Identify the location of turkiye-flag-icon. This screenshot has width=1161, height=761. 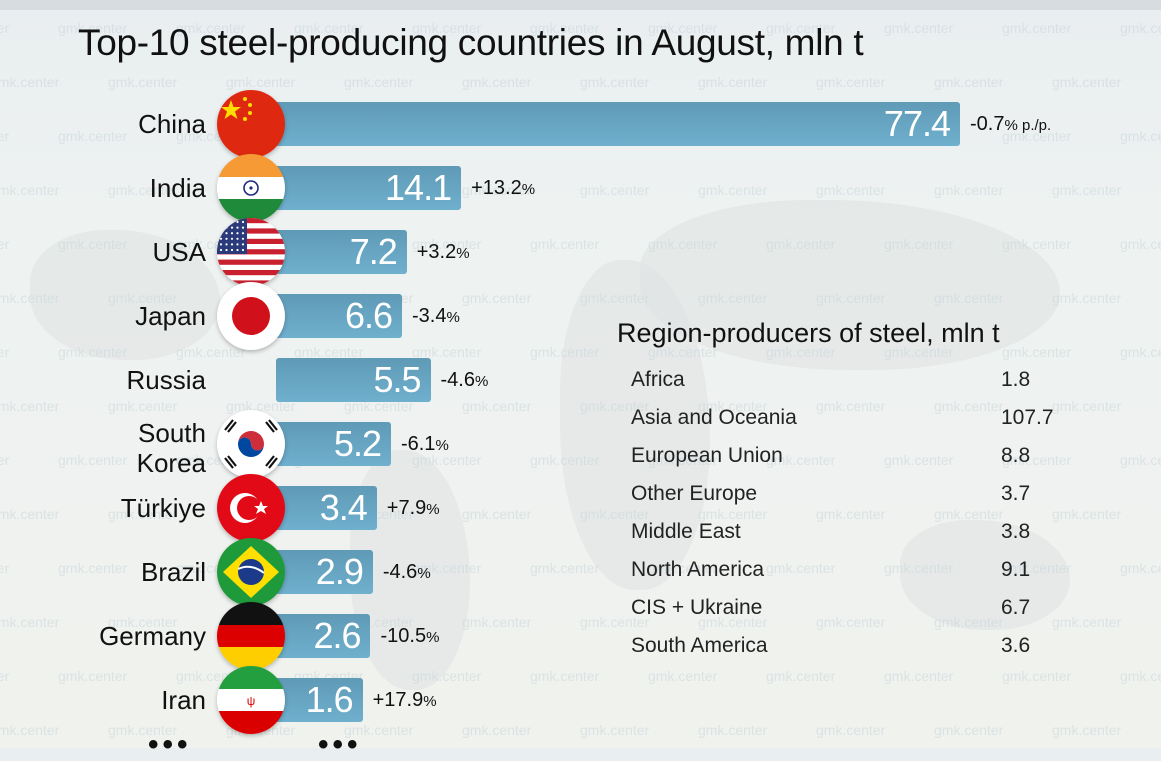
(251, 508).